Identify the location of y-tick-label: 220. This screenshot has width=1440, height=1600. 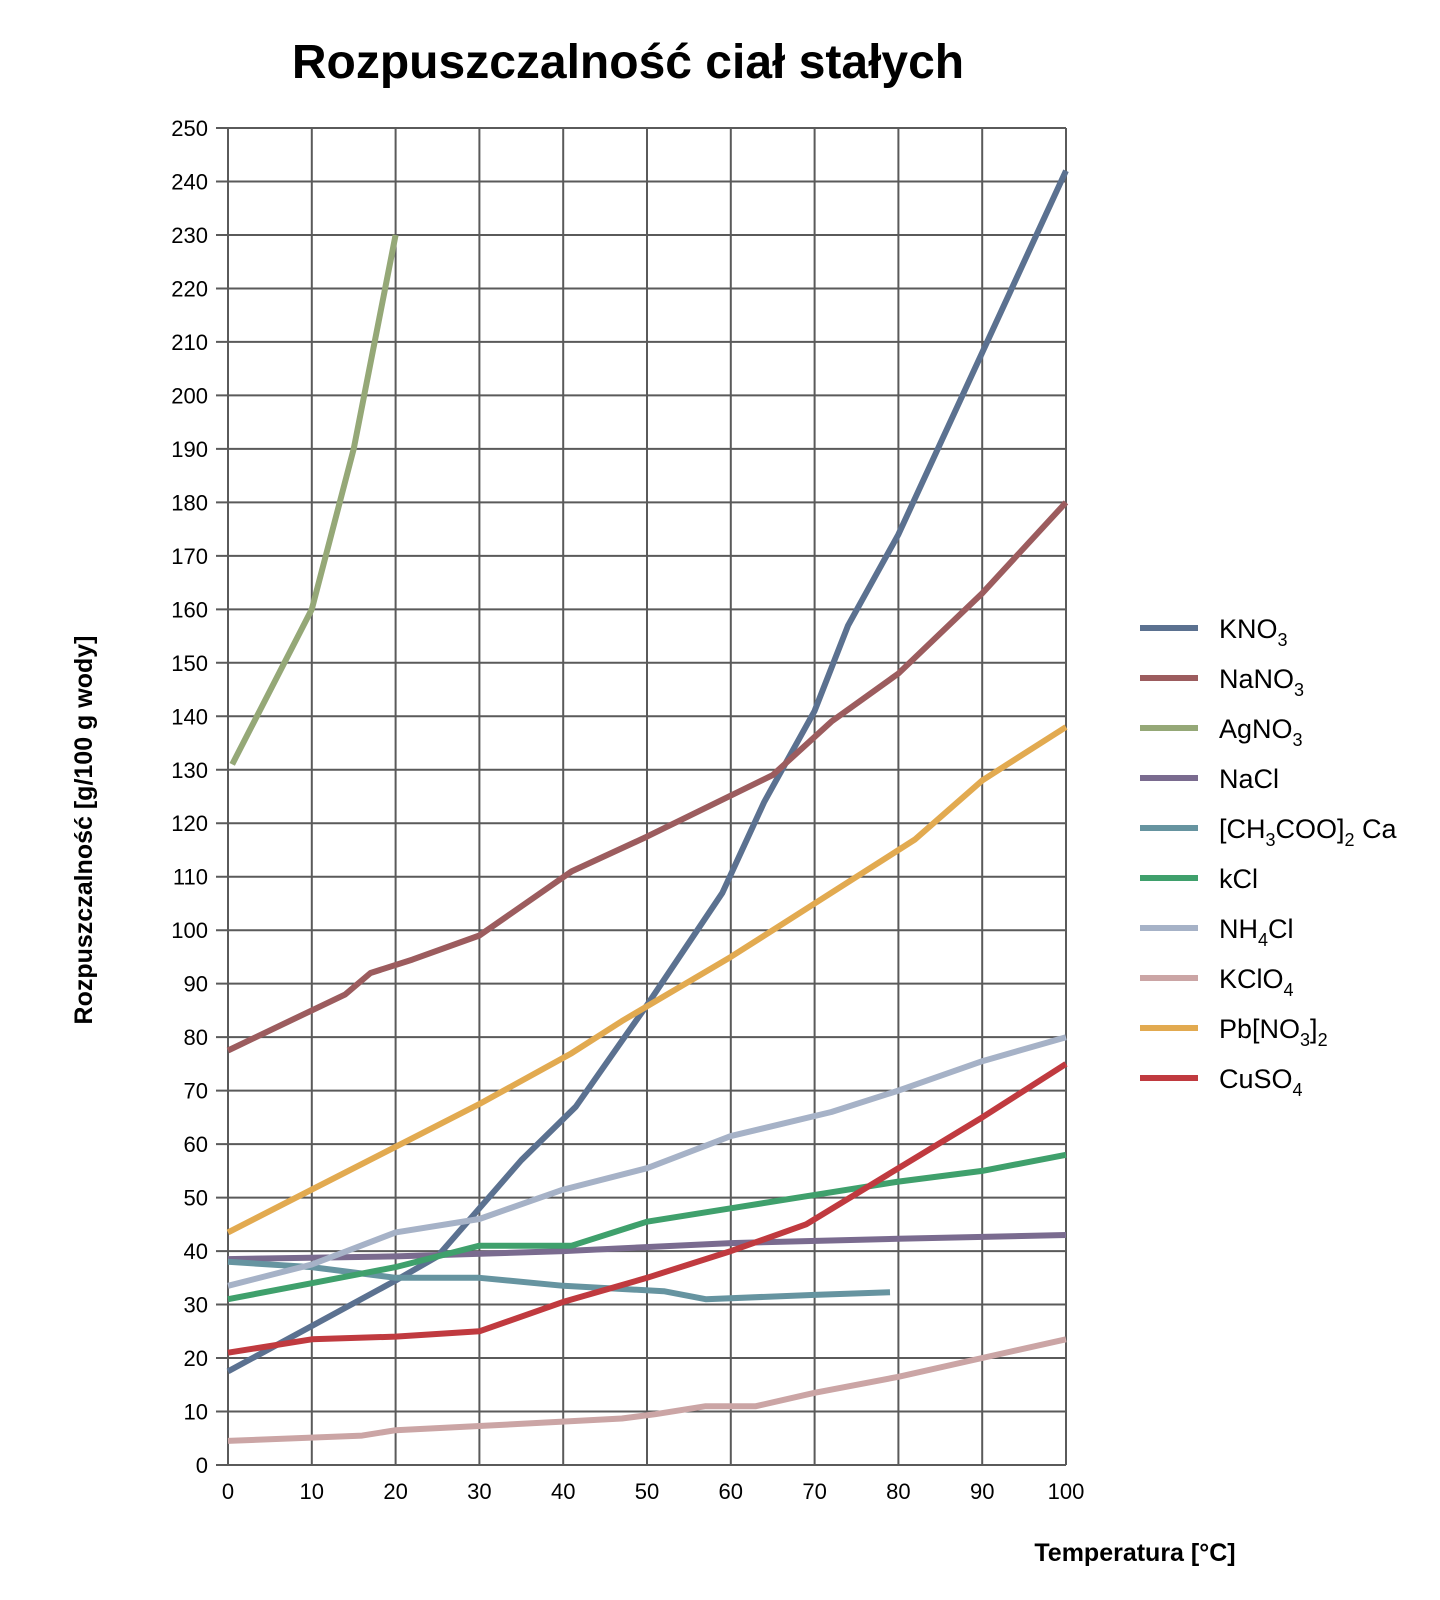
(189, 288).